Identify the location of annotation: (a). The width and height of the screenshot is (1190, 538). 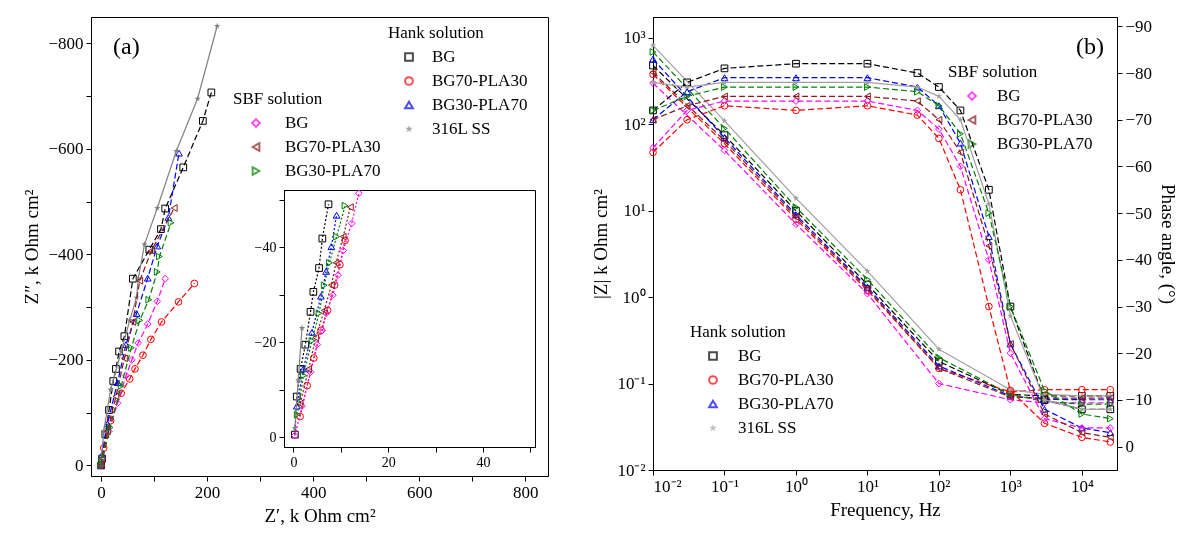
(126, 46).